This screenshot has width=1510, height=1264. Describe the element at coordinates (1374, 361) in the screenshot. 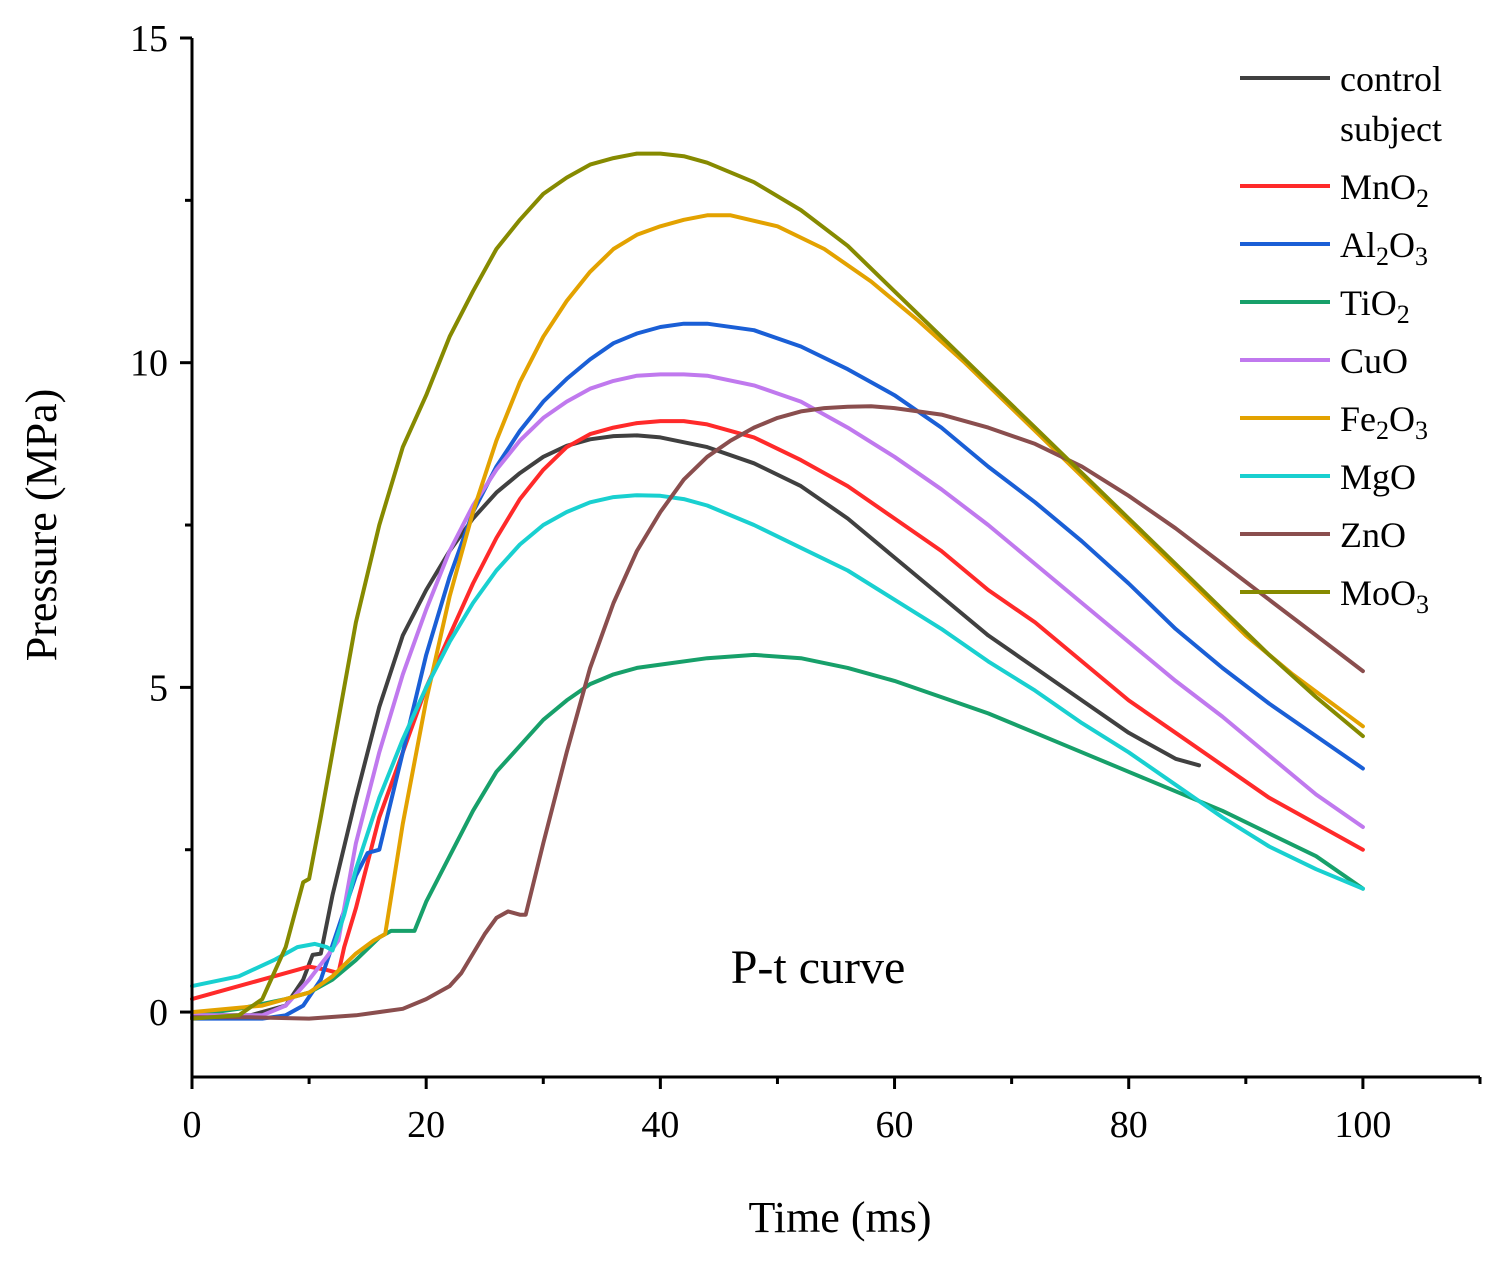

I see `legend-label-4: CuO` at that location.